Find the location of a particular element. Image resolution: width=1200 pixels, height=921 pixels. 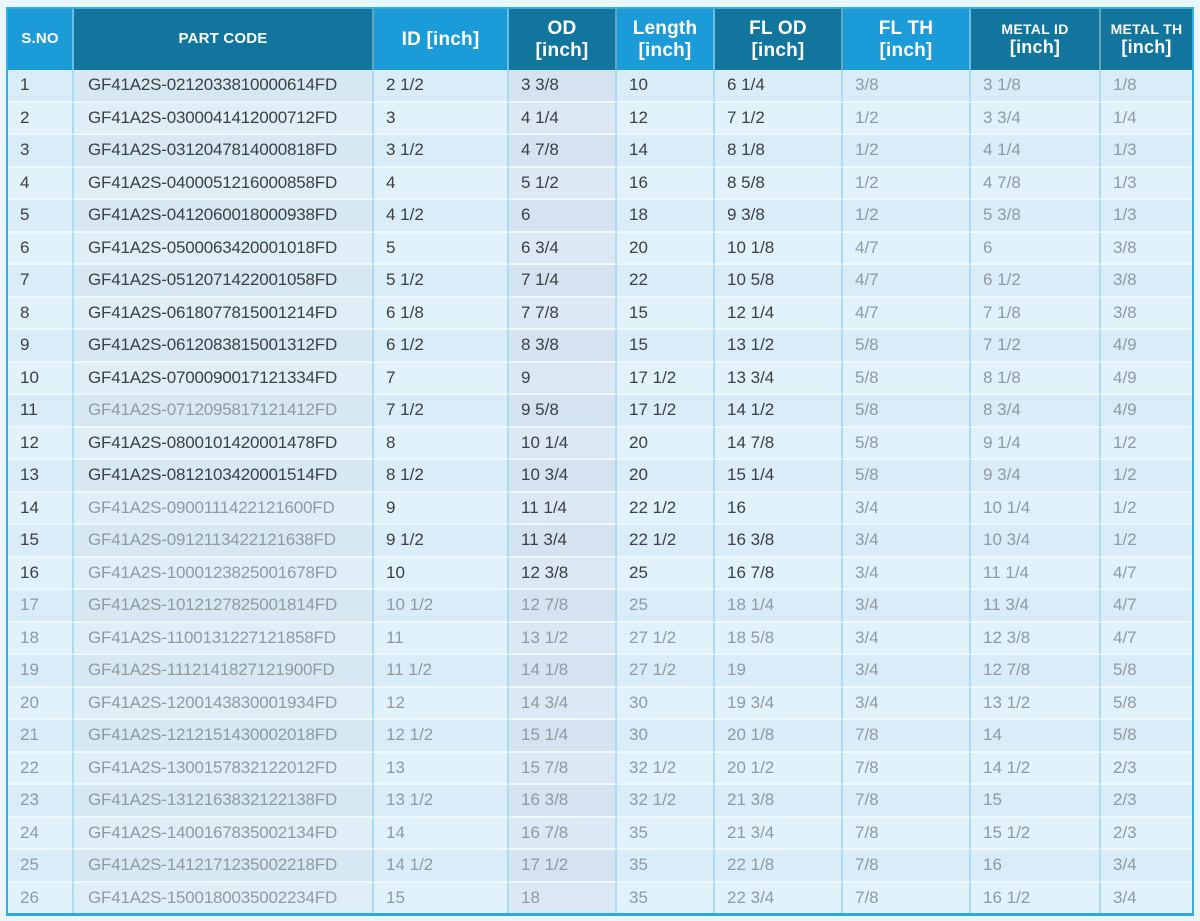

cell-od: 4 1/4 is located at coordinates (563, 118).